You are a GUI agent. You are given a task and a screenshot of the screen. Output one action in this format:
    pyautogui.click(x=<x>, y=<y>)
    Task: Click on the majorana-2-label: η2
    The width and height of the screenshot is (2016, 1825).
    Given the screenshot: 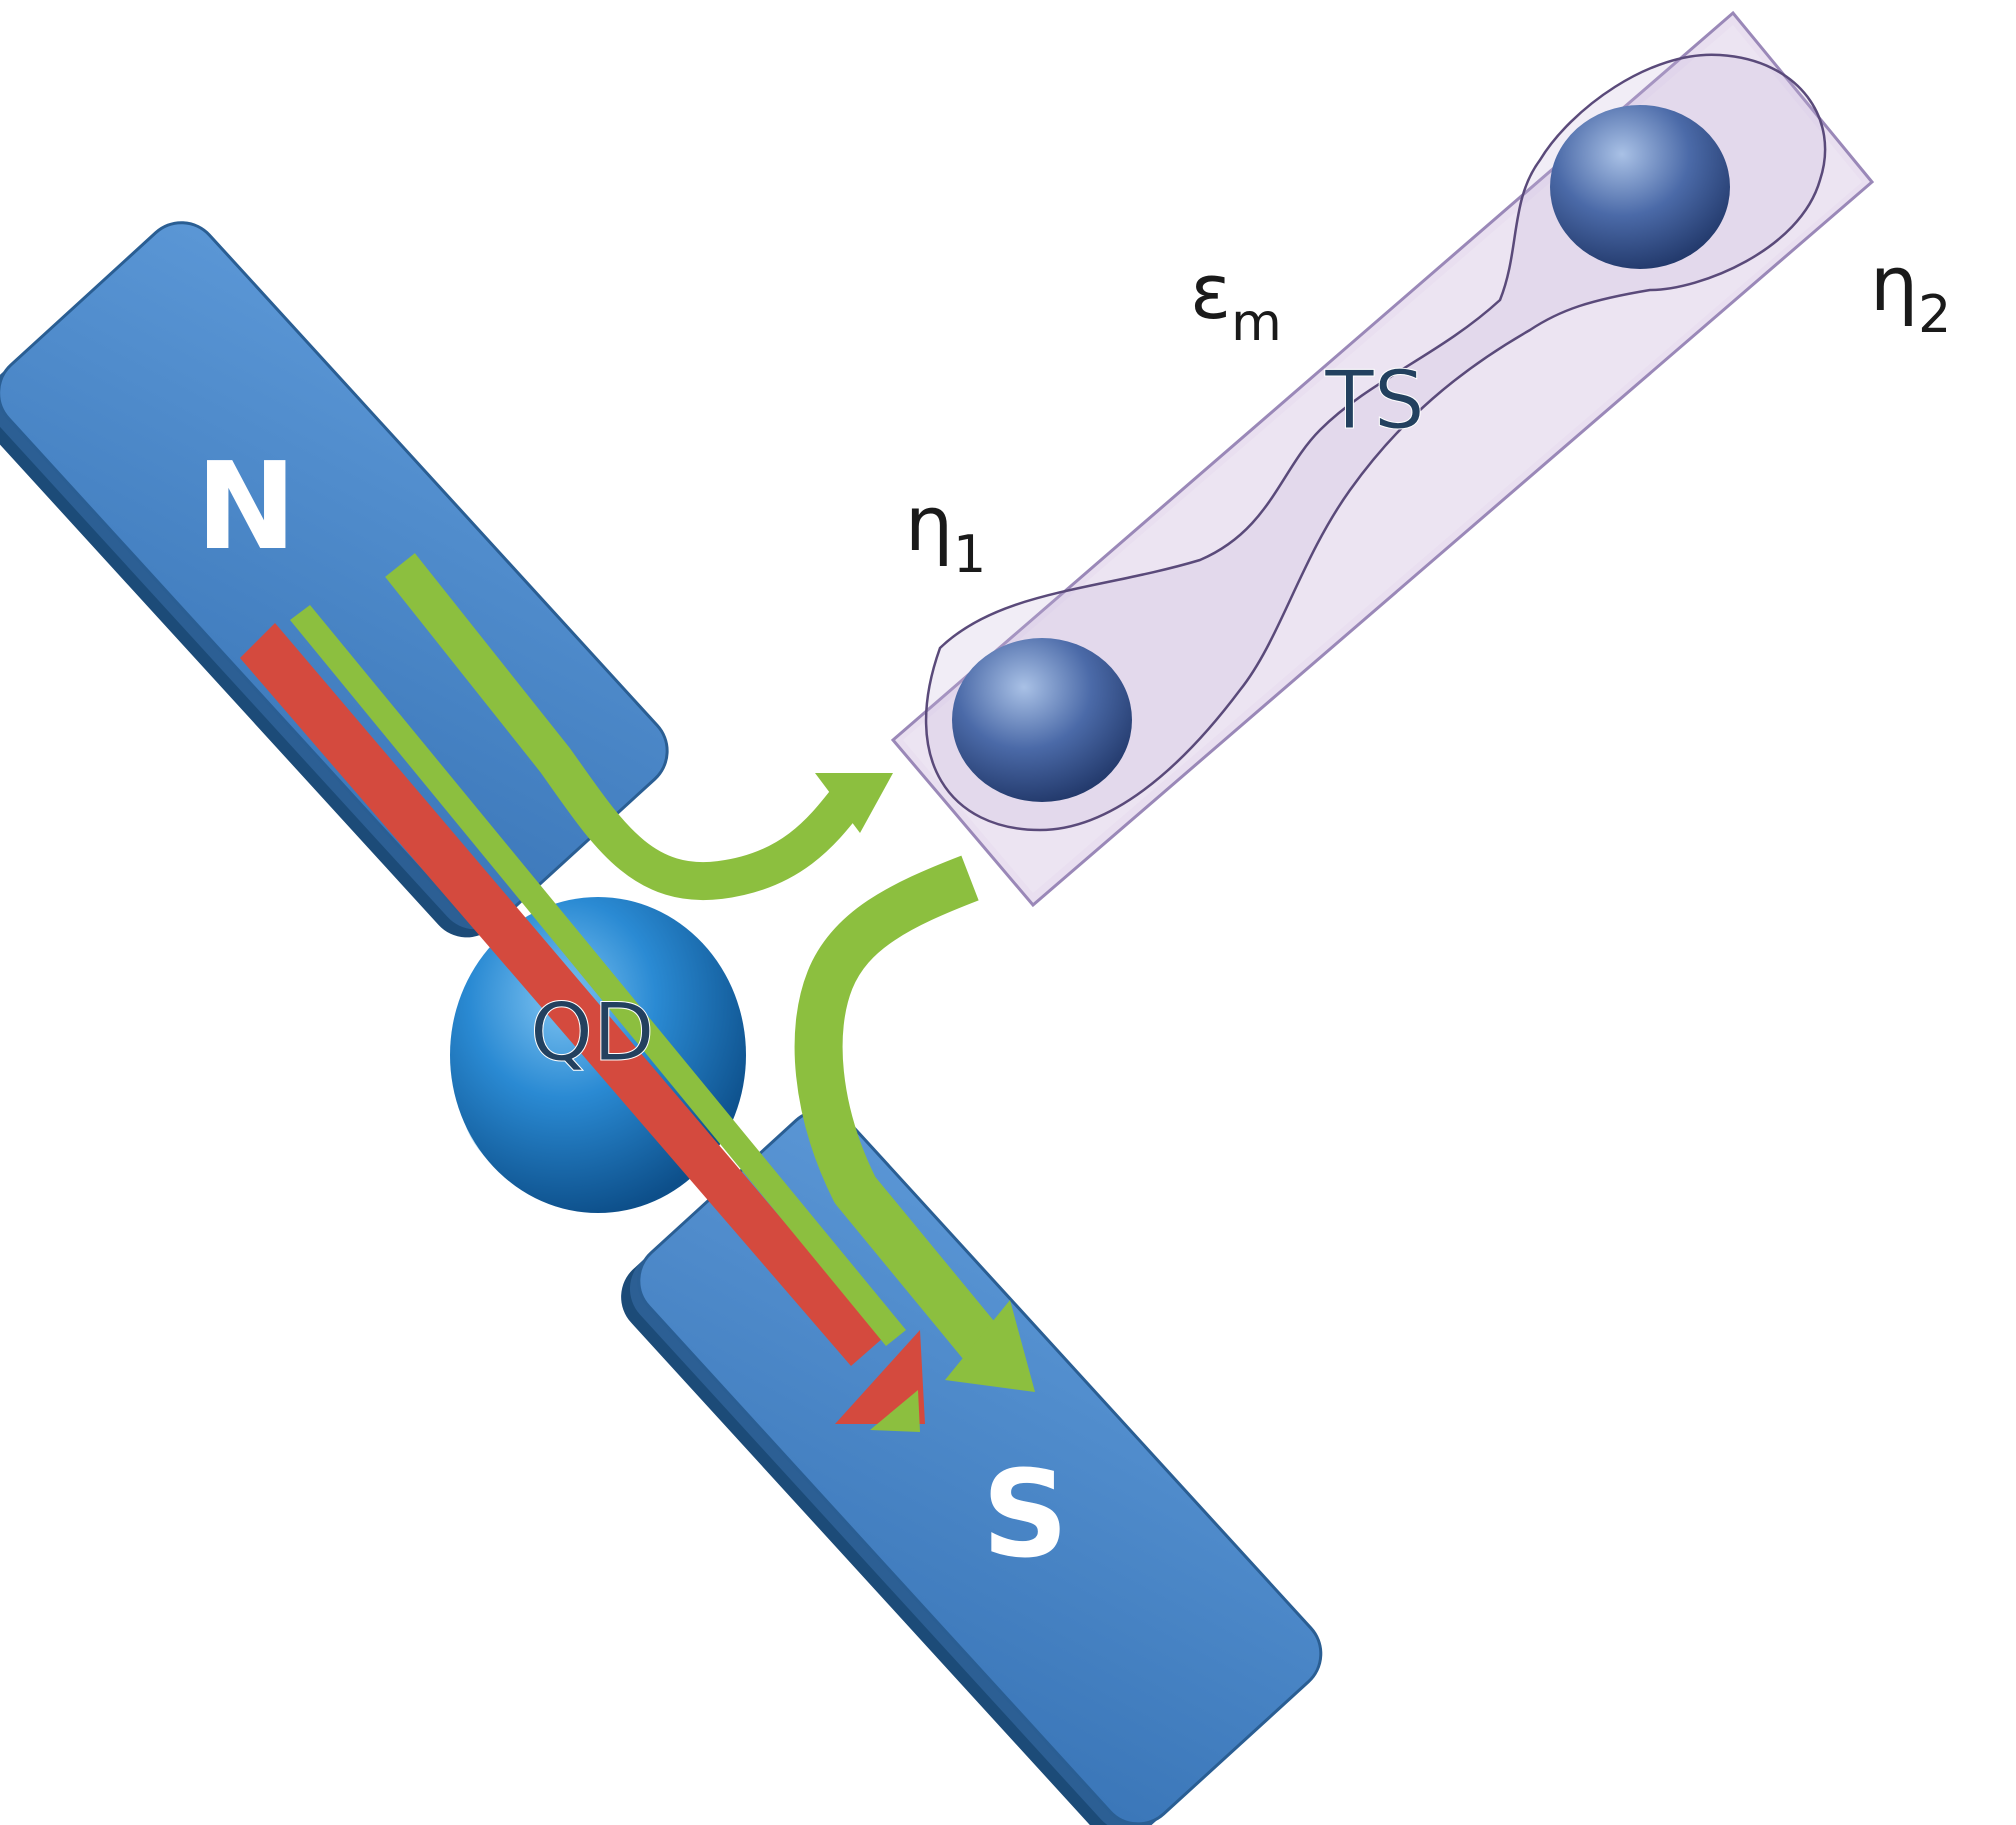 What is the action you would take?
    pyautogui.click(x=1910, y=292)
    